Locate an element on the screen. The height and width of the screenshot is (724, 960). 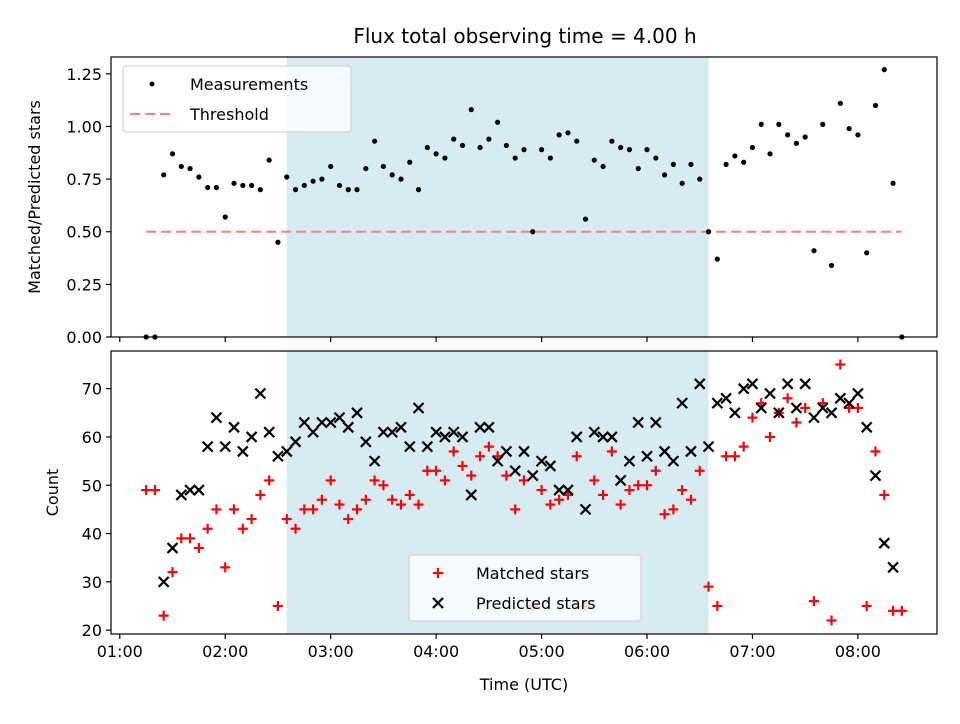
legend-marker-predicted-stars is located at coordinates (438, 603).